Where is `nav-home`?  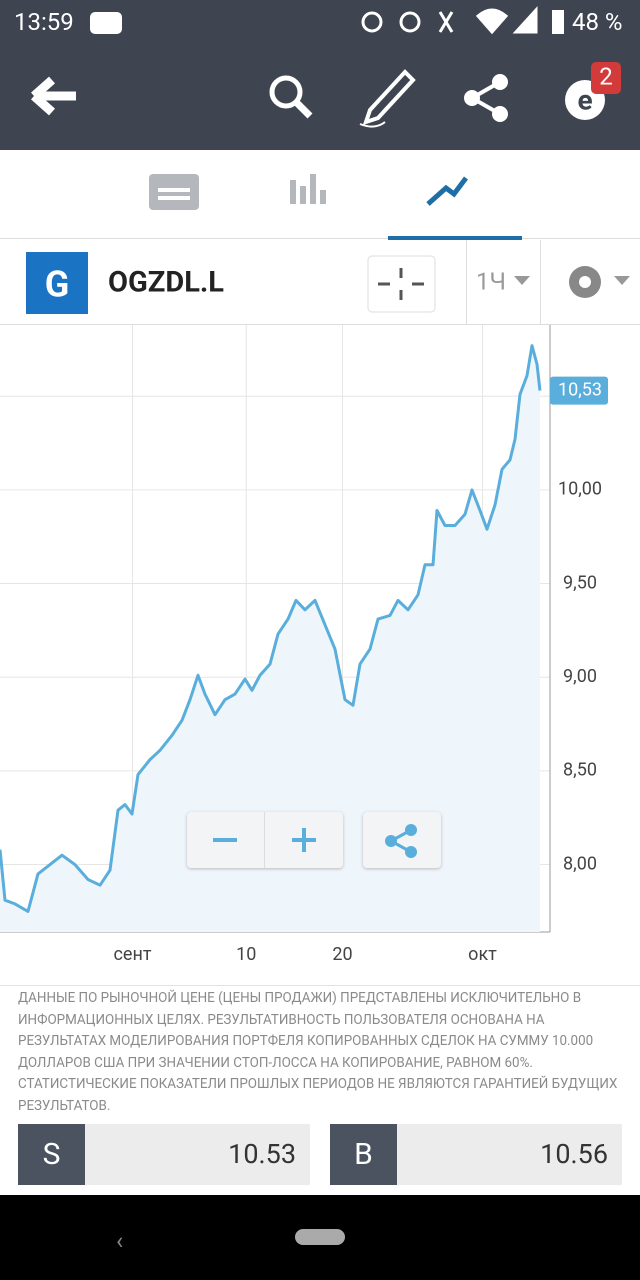 nav-home is located at coordinates (320, 1237).